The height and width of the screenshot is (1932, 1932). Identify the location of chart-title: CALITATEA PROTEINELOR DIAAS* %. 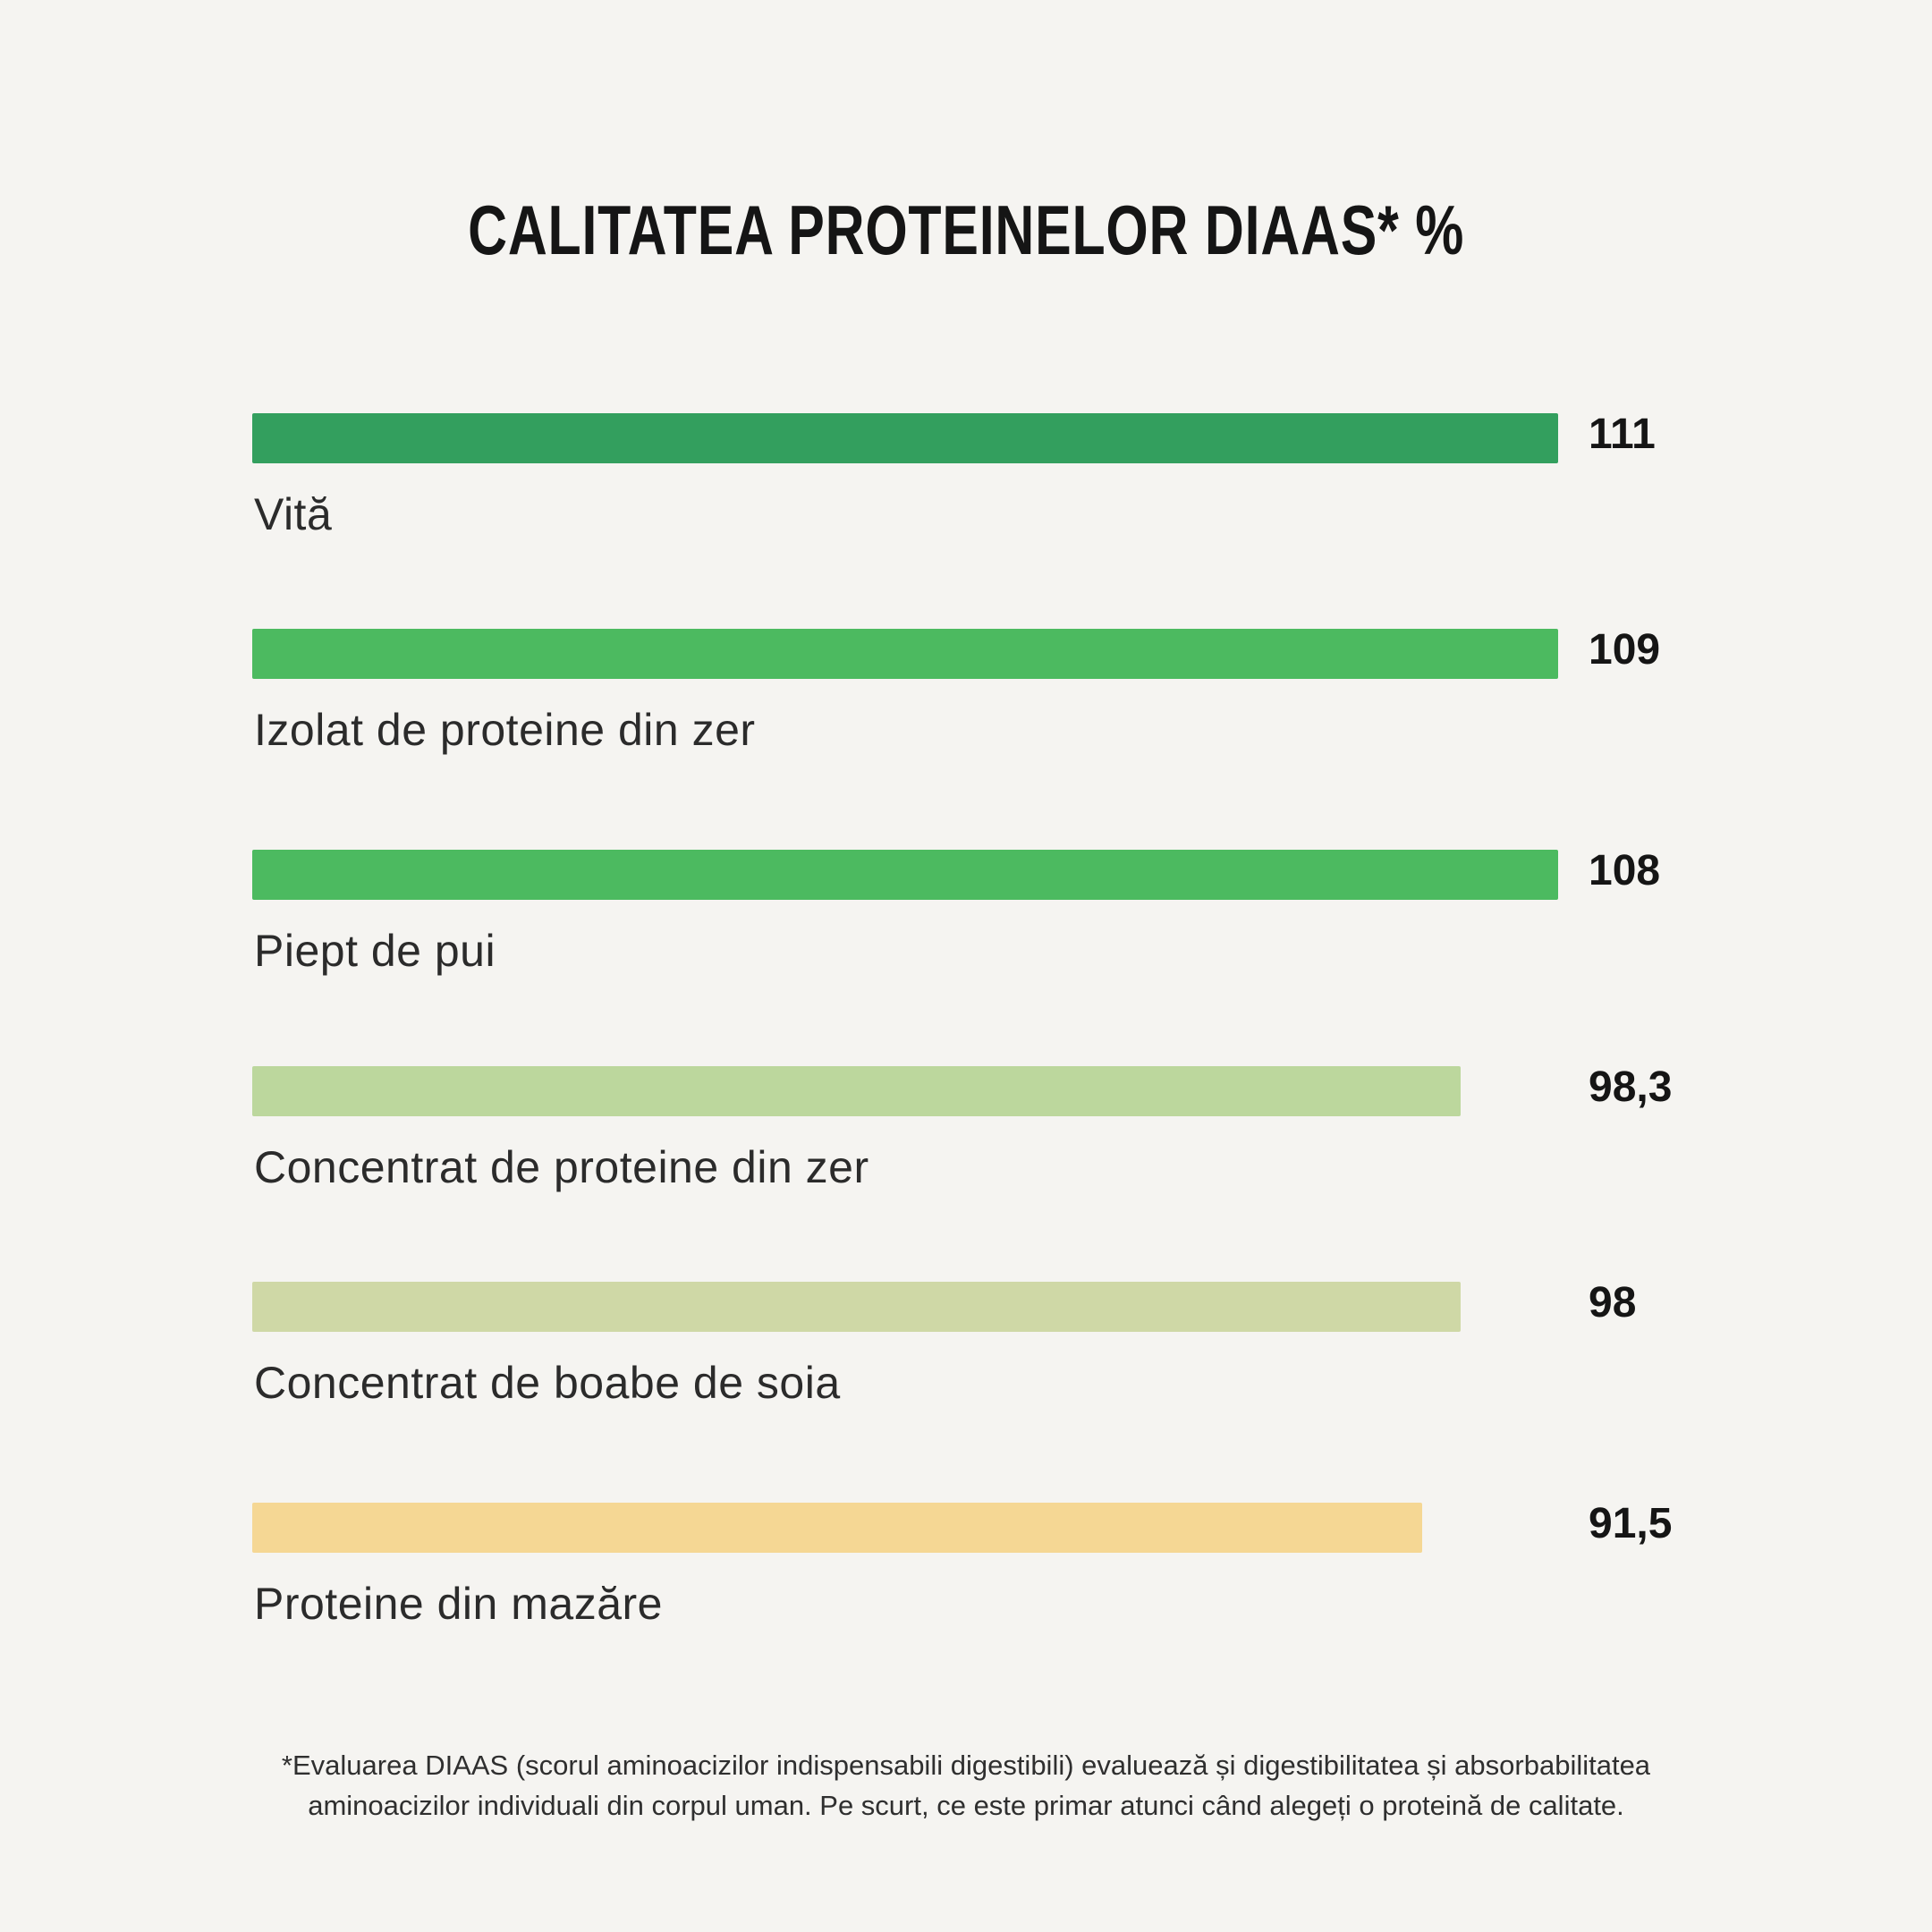
(966, 230).